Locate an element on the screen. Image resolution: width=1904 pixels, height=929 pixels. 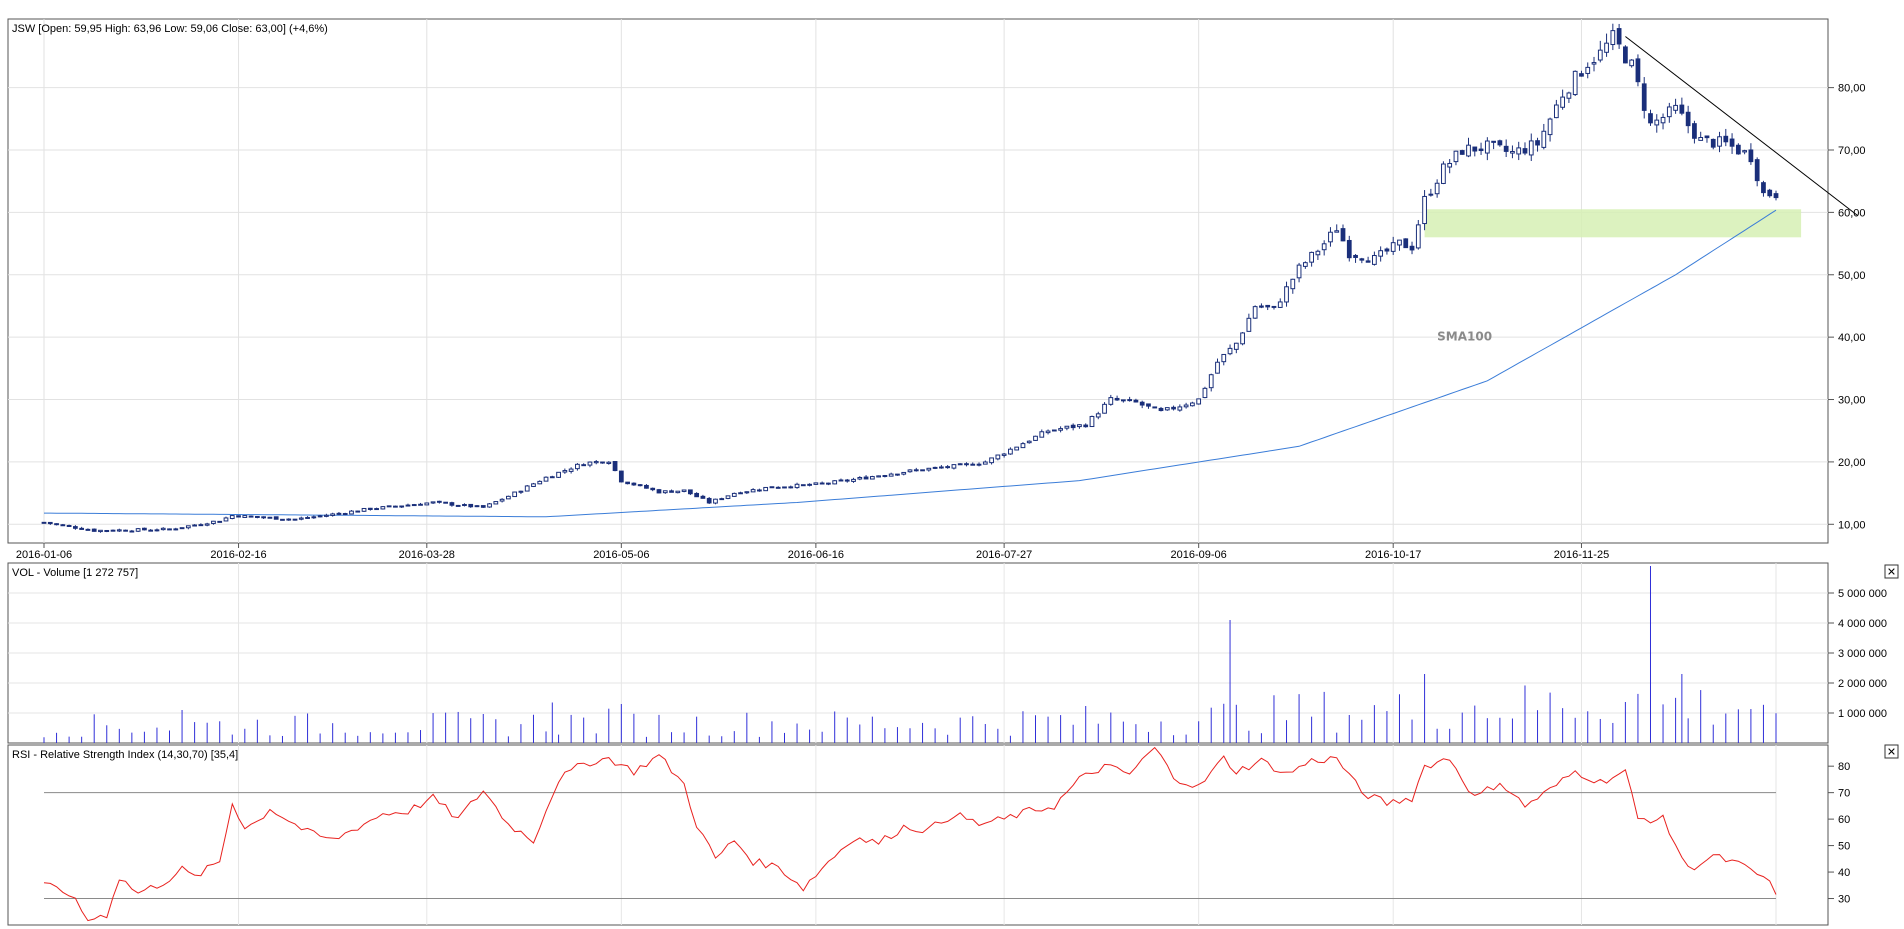
rsi-y-axis: 30 40 50 60 70 80 is located at coordinates (1839, 833).